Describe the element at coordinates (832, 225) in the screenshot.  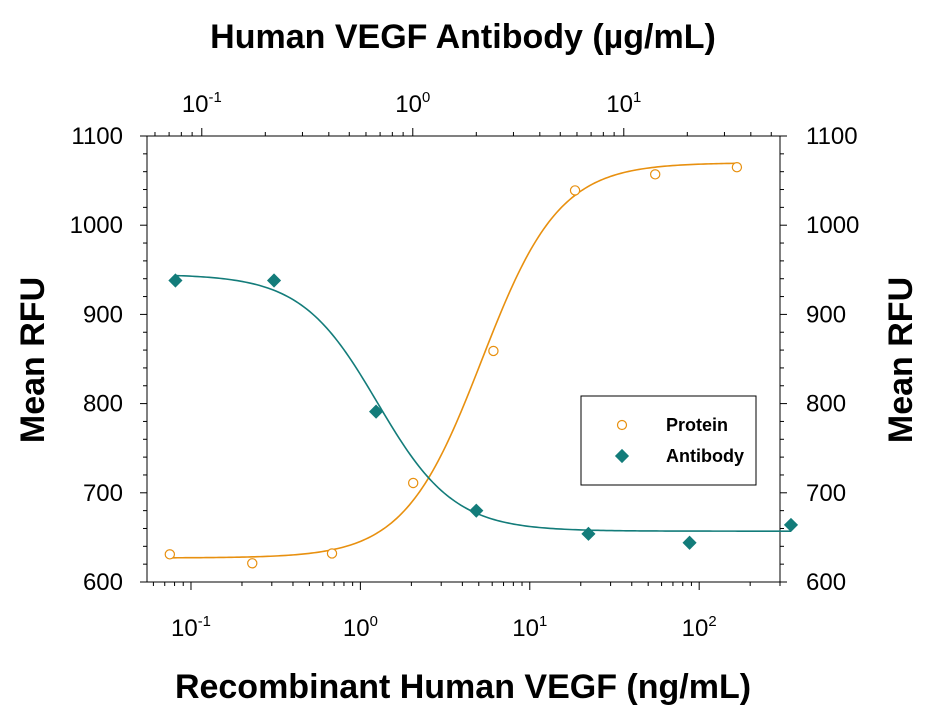
I see `y-tick-label-right: 1000` at that location.